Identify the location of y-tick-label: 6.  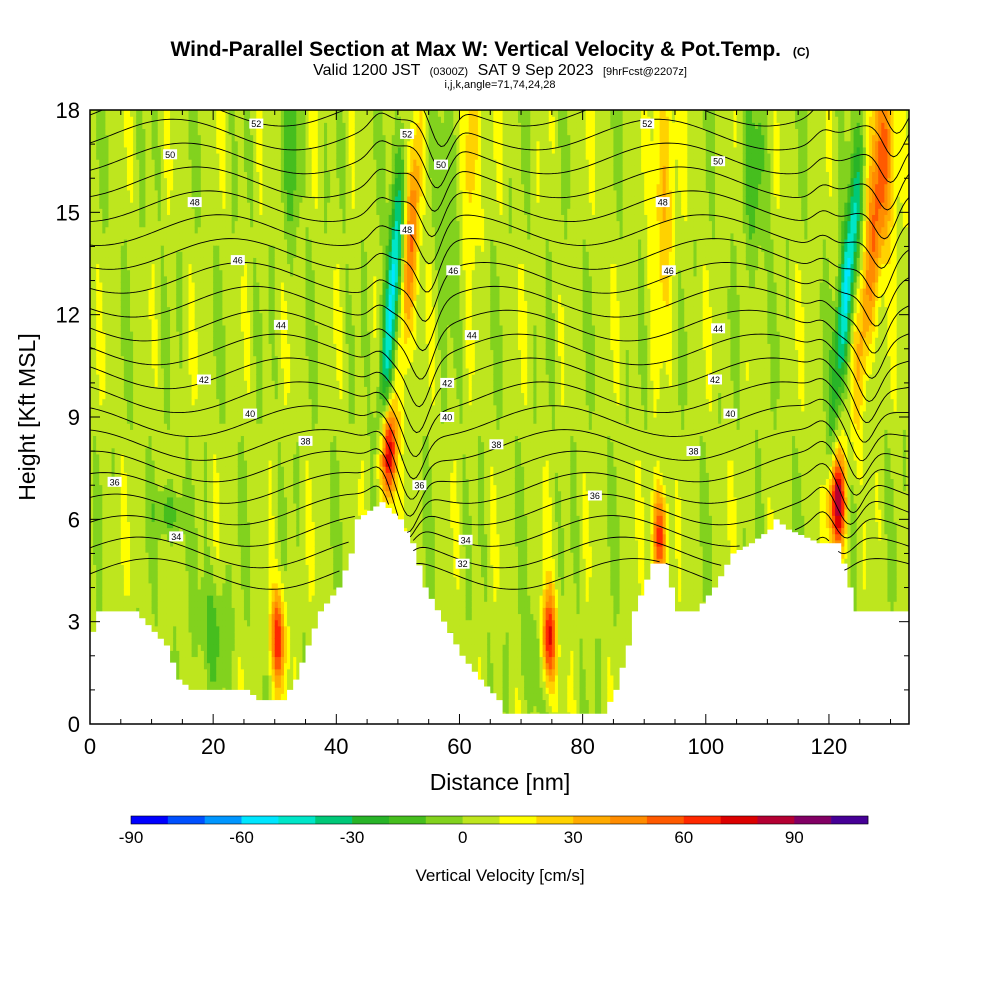
(74, 519).